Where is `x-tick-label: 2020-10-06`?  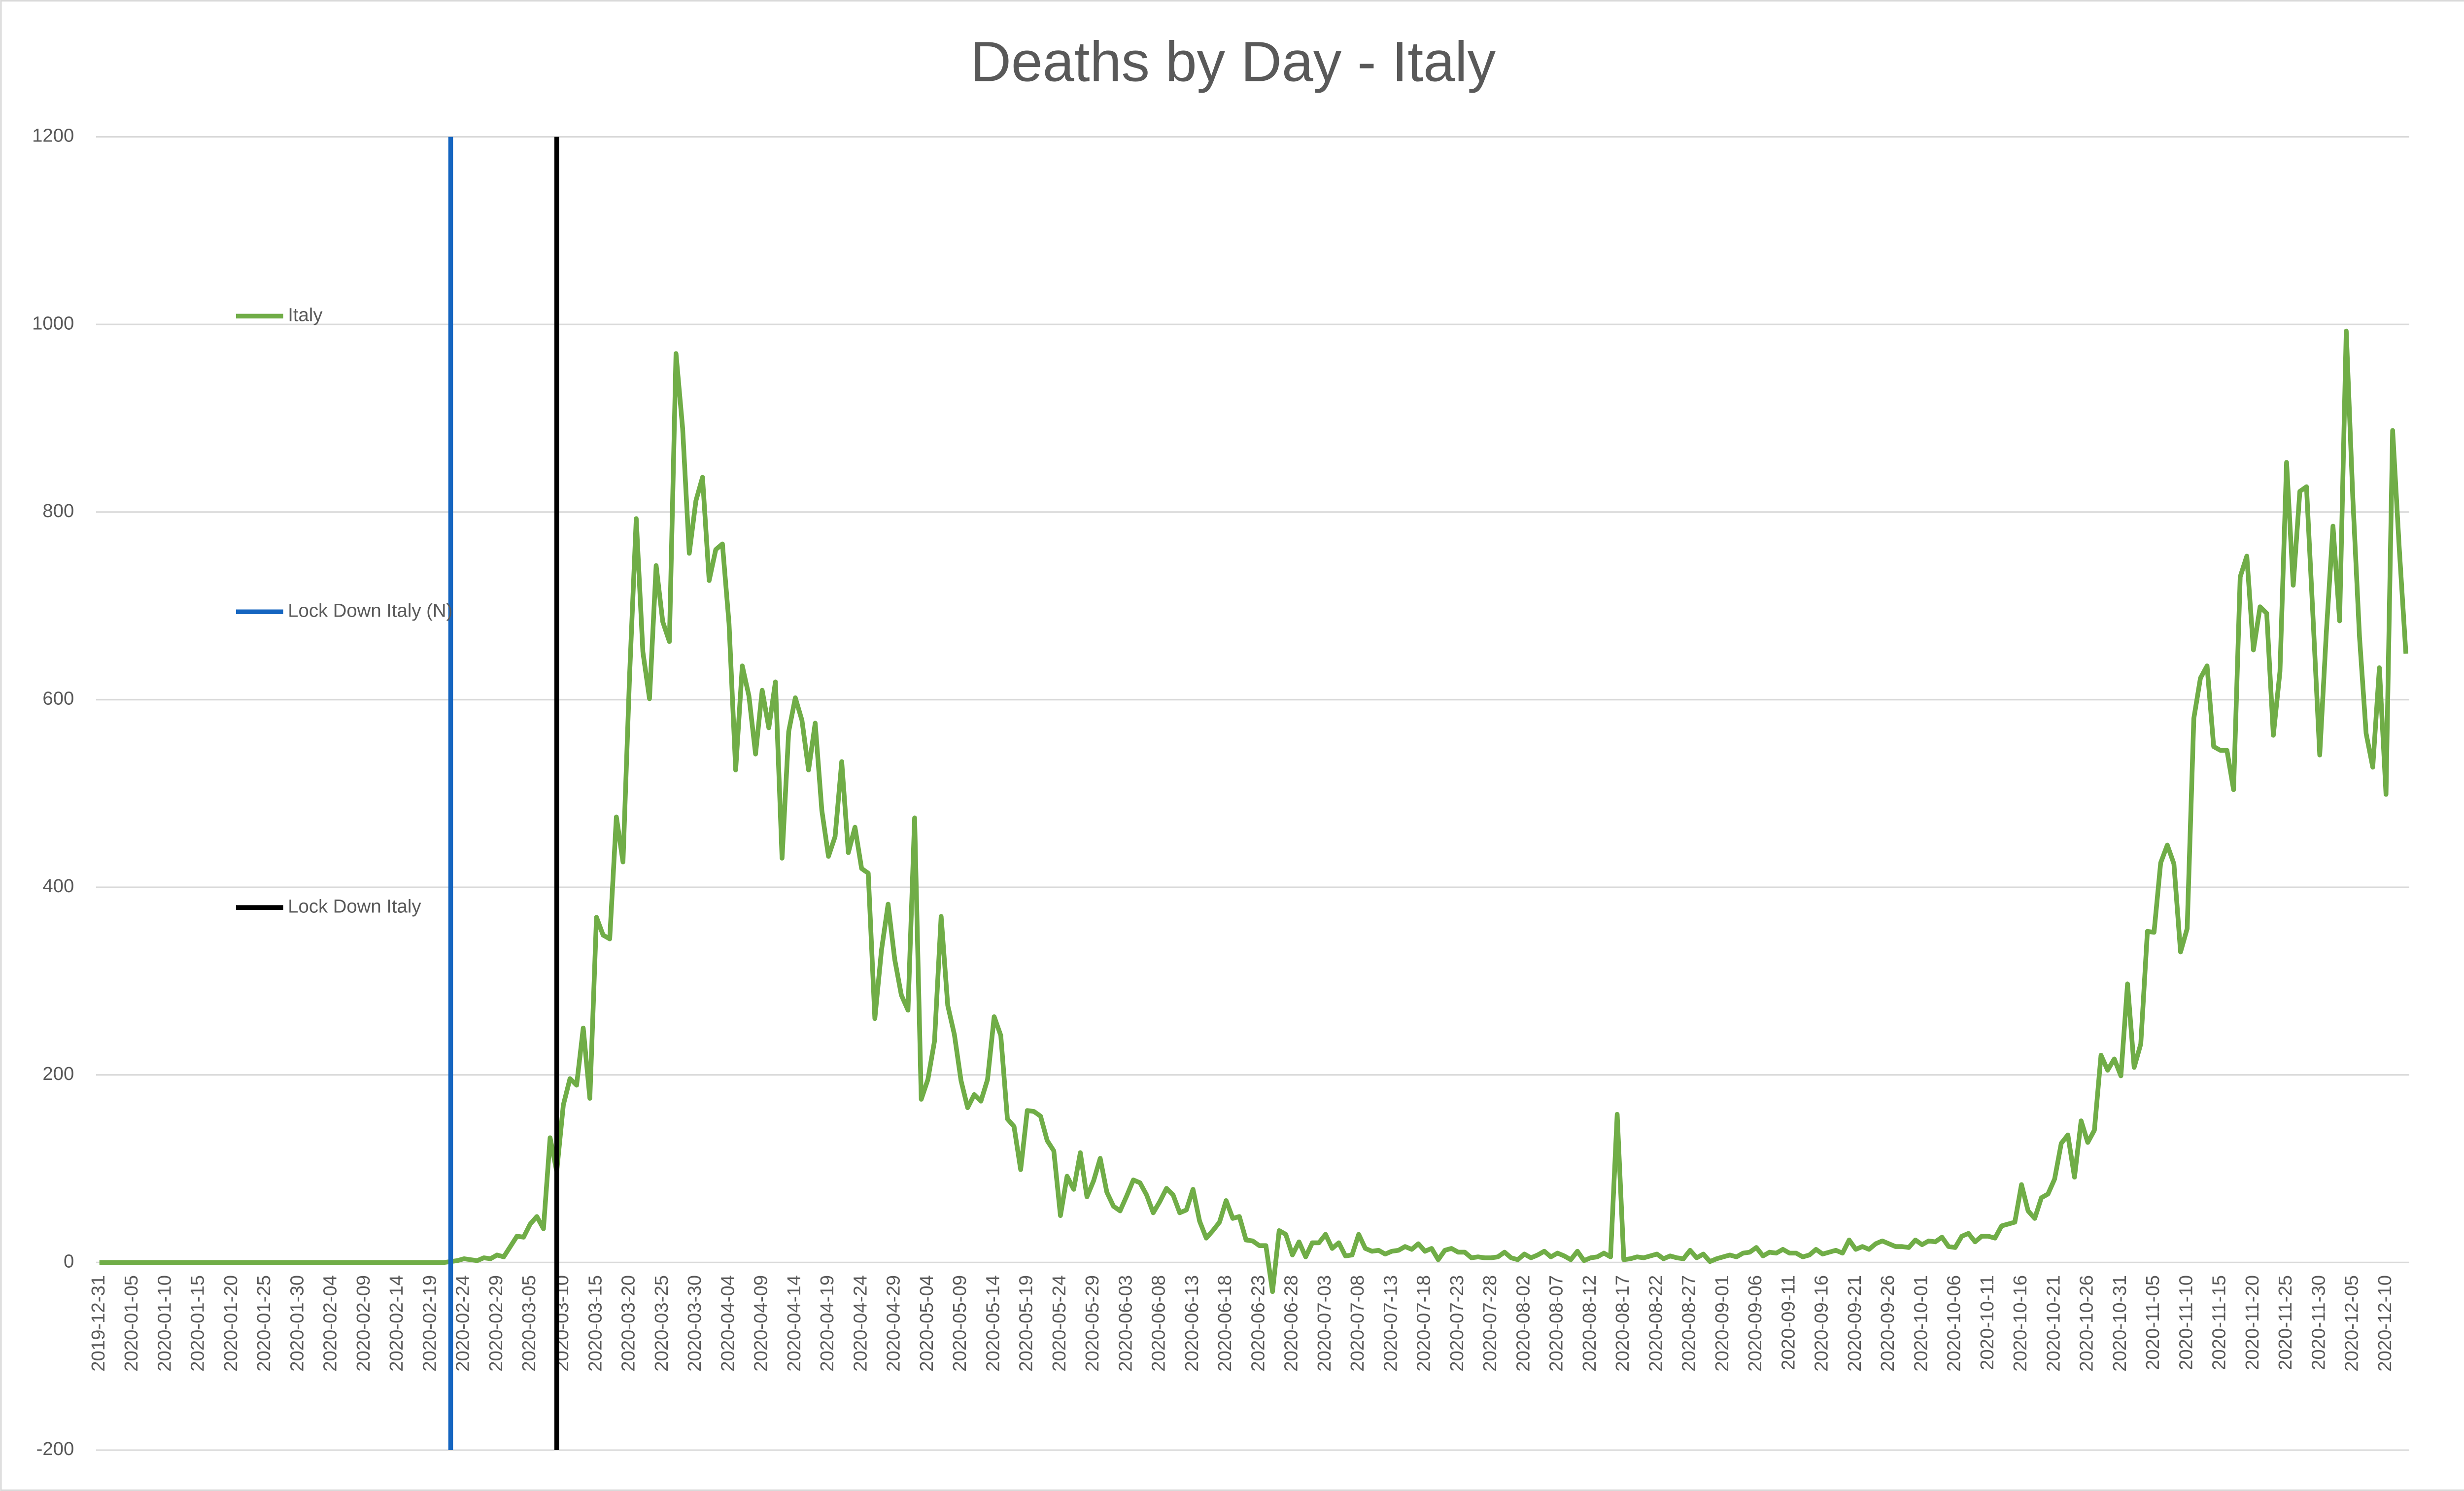 x-tick-label: 2020-10-06 is located at coordinates (1954, 1323).